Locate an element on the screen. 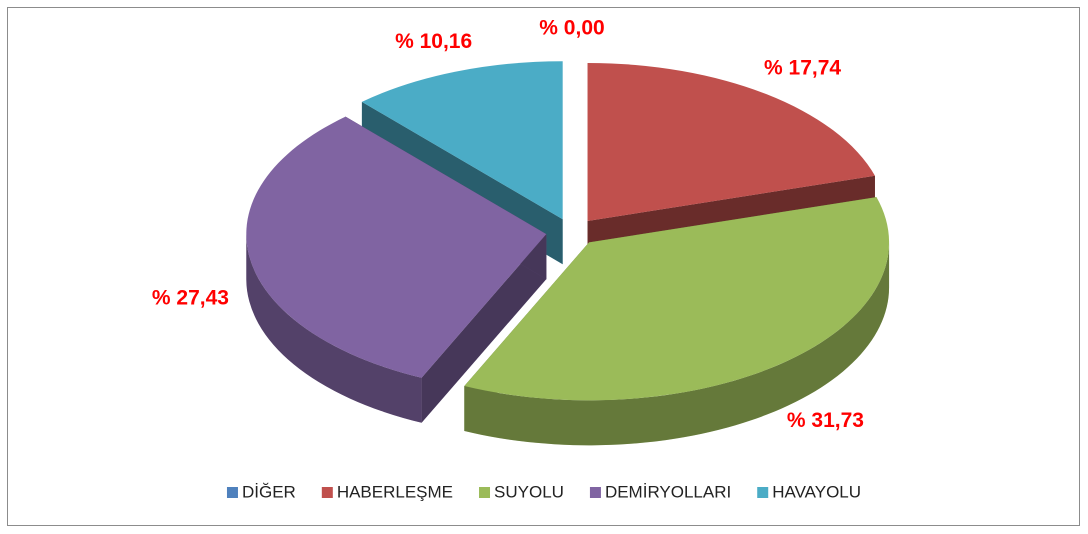 The height and width of the screenshot is (534, 1088). legend-label: SUYOLU is located at coordinates (529, 491).